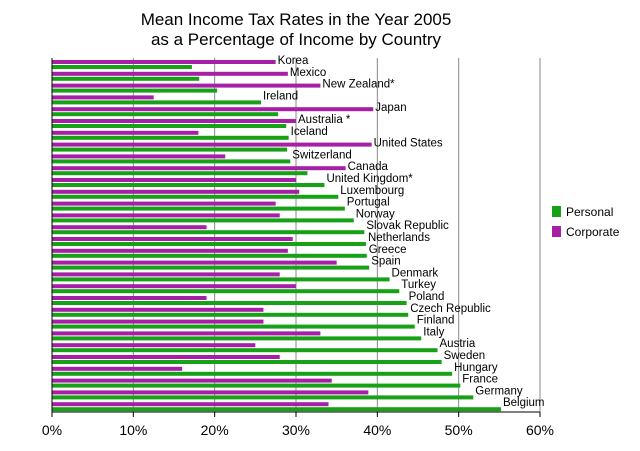 The height and width of the screenshot is (451, 640). I want to click on category-label: Poland, so click(427, 297).